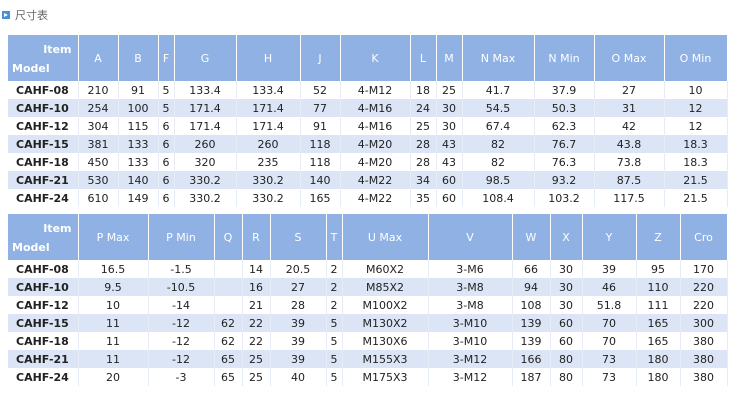 The height and width of the screenshot is (415, 732). Describe the element at coordinates (98, 108) in the screenshot. I see `data-cell: 254` at that location.